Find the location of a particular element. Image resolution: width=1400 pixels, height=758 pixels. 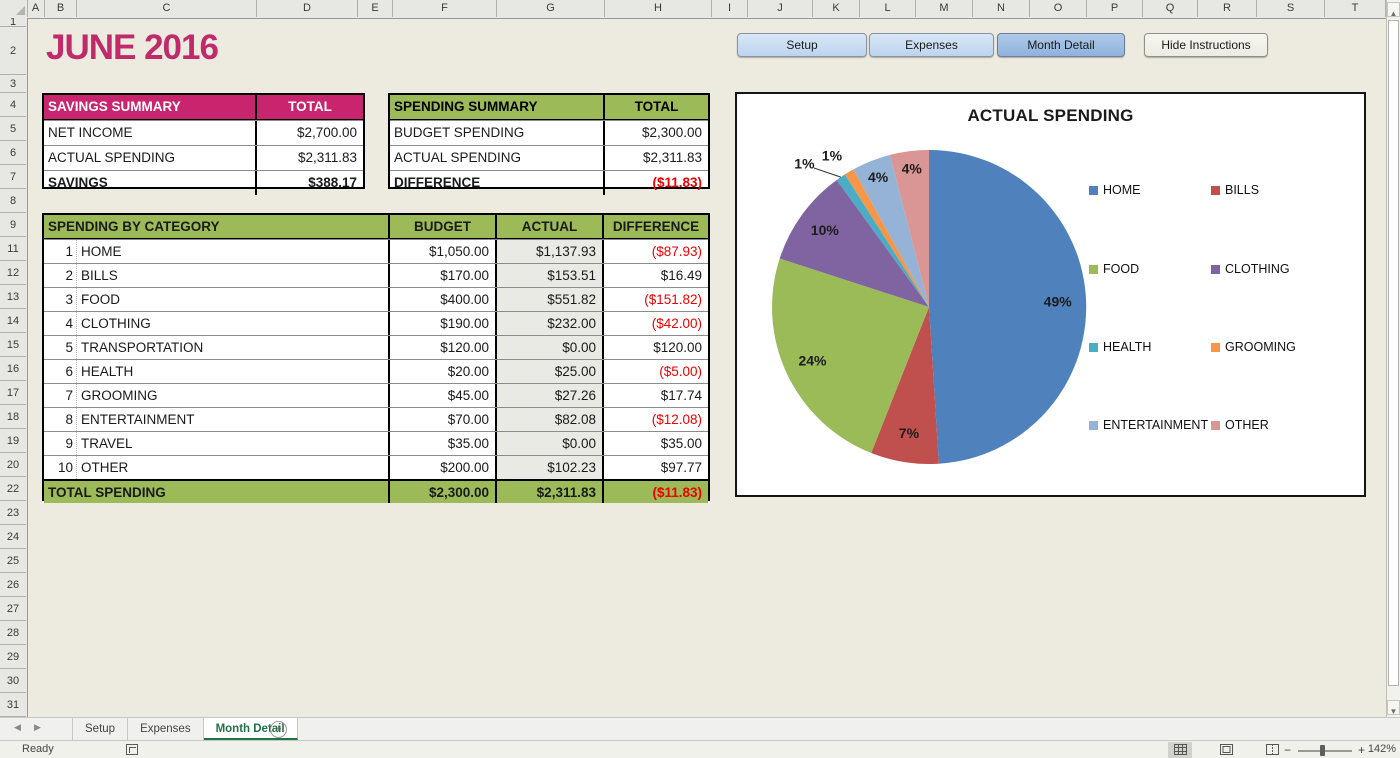

table-row: BUDGET SPENDING $2,300.00 is located at coordinates (549, 132).